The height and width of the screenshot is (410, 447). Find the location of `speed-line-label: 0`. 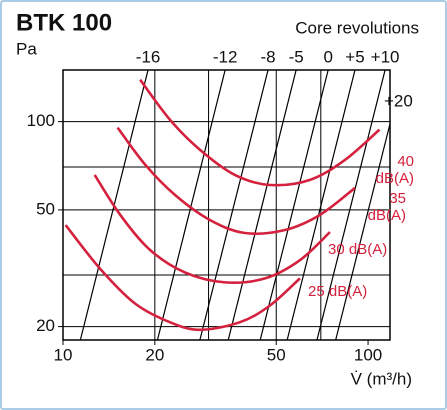

speed-line-label: 0 is located at coordinates (327, 56).